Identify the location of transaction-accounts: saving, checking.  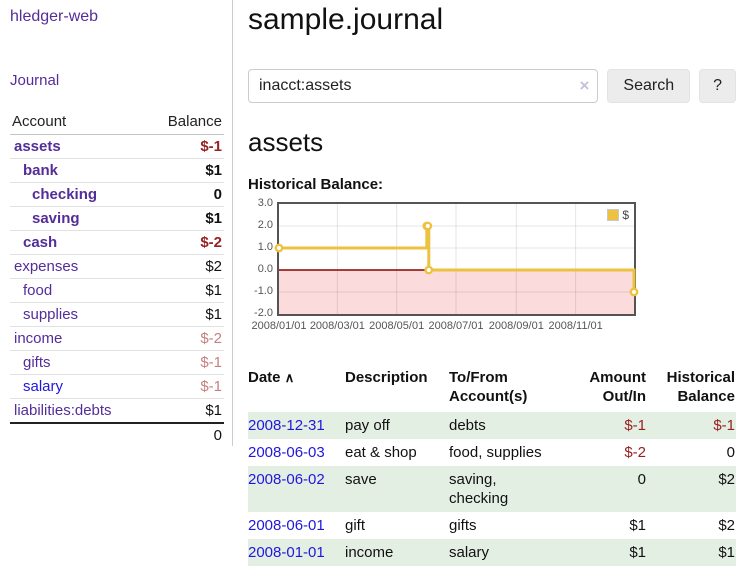
(479, 489).